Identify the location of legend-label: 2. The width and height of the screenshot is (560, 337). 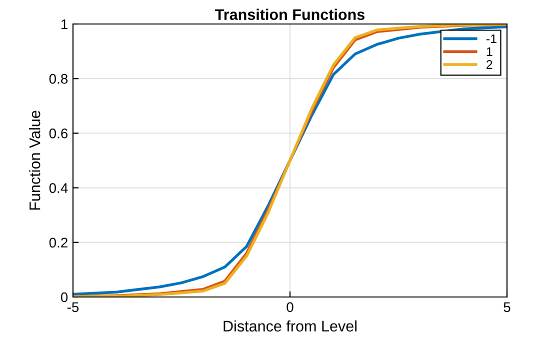
(489, 64).